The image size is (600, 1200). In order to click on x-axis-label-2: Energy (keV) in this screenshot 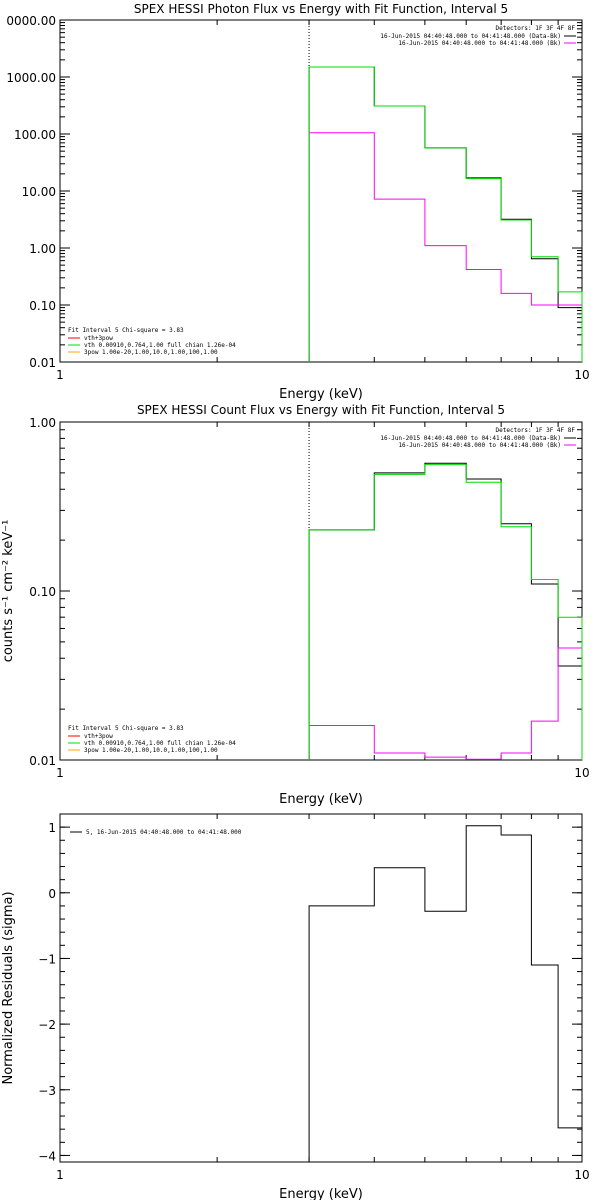, I will do `click(321, 1193)`.